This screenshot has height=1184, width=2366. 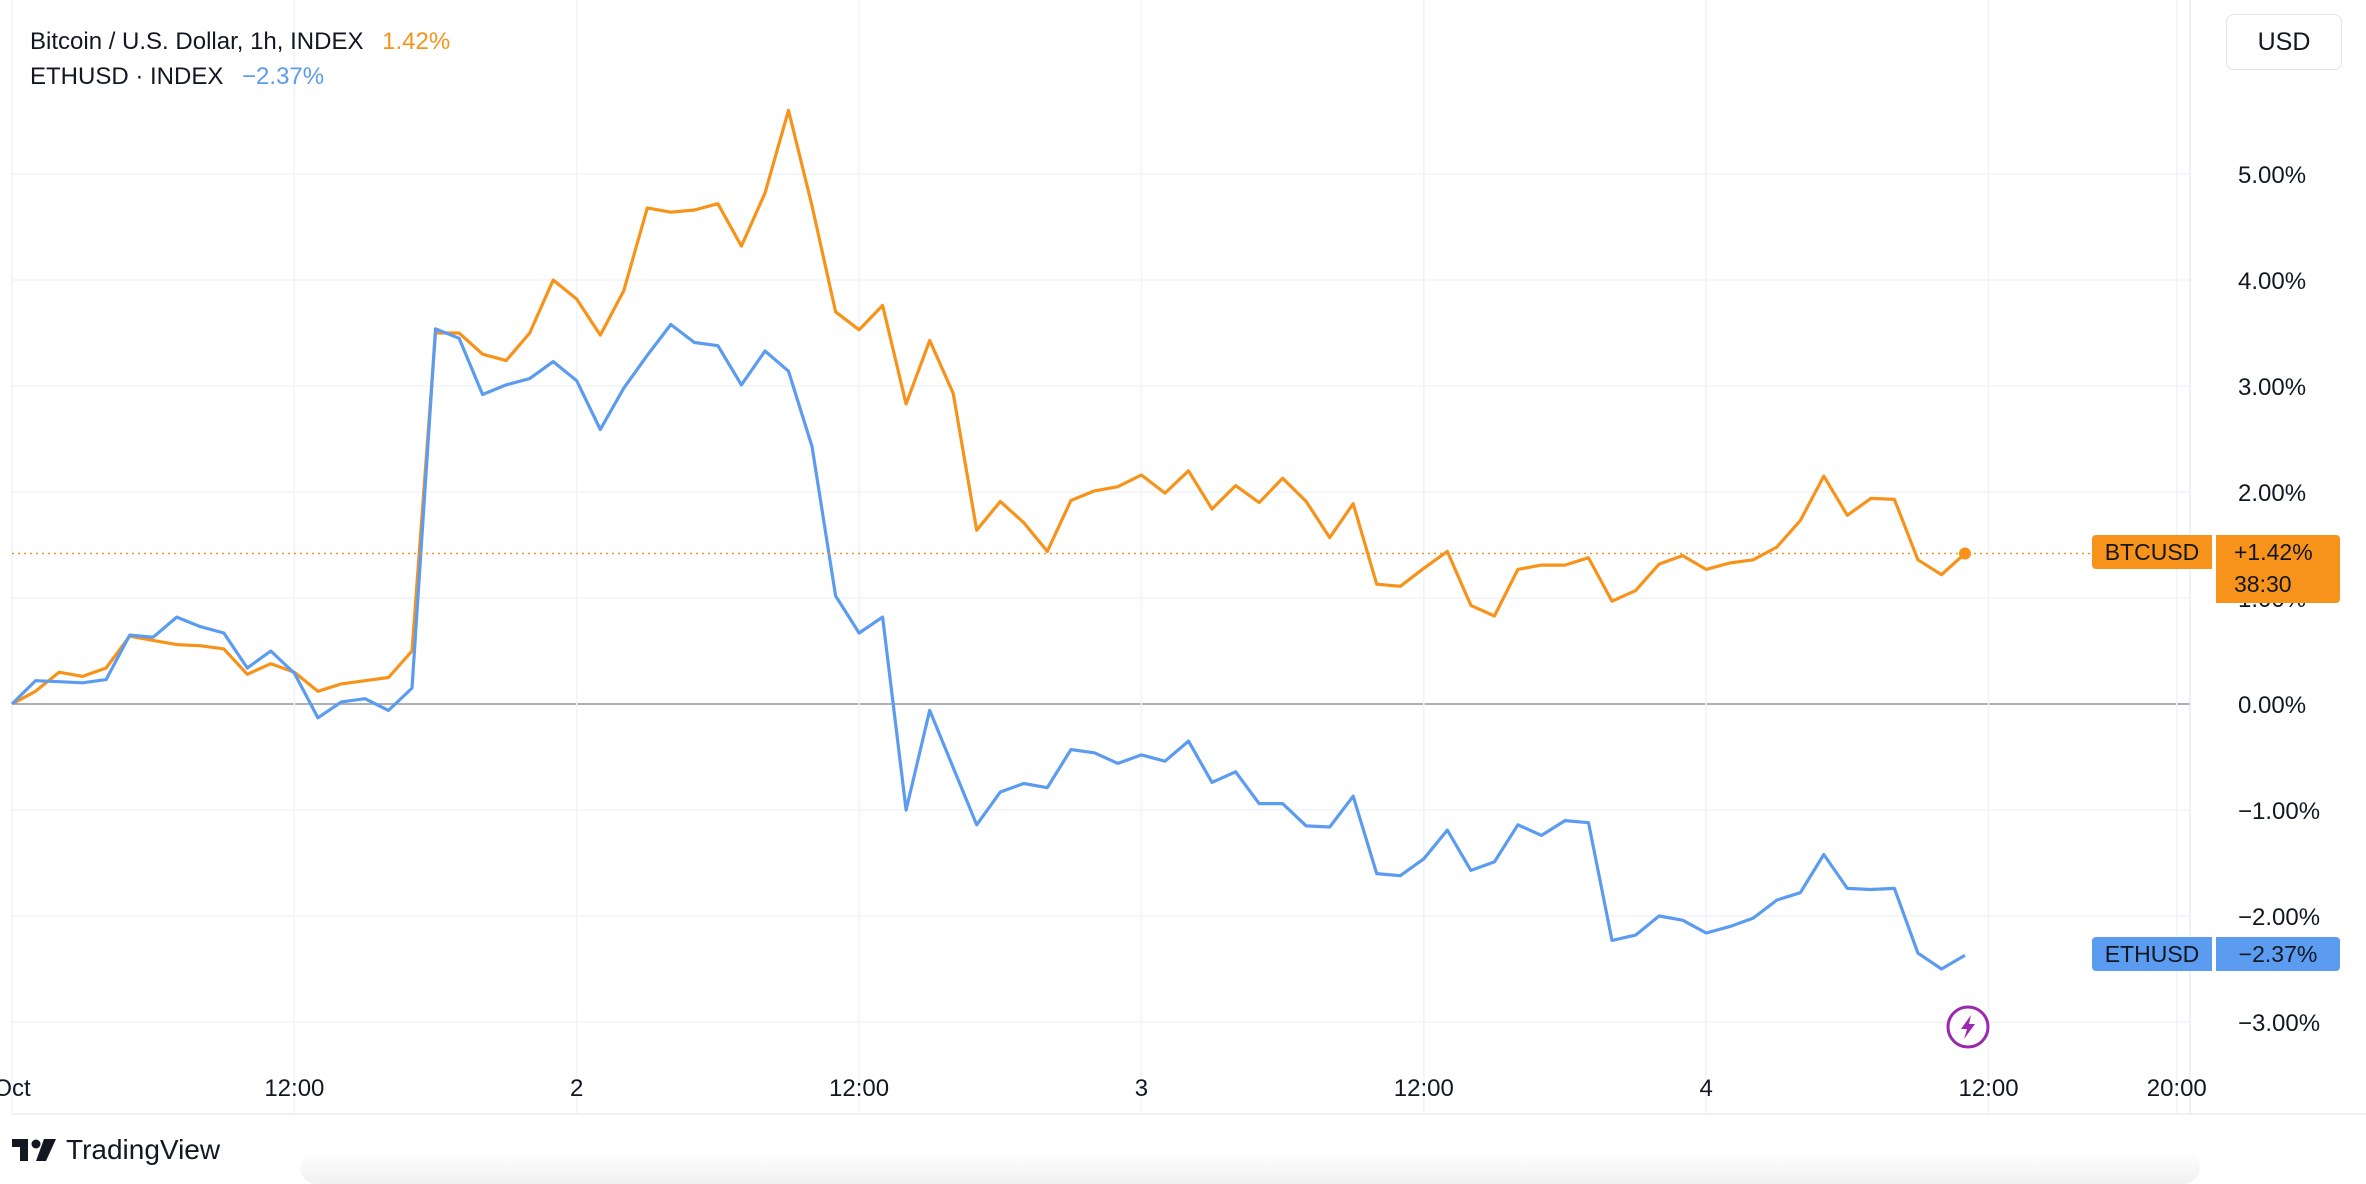 What do you see at coordinates (127, 76) in the screenshot?
I see `legend-eth-name: ETHUSD · INDEX` at bounding box center [127, 76].